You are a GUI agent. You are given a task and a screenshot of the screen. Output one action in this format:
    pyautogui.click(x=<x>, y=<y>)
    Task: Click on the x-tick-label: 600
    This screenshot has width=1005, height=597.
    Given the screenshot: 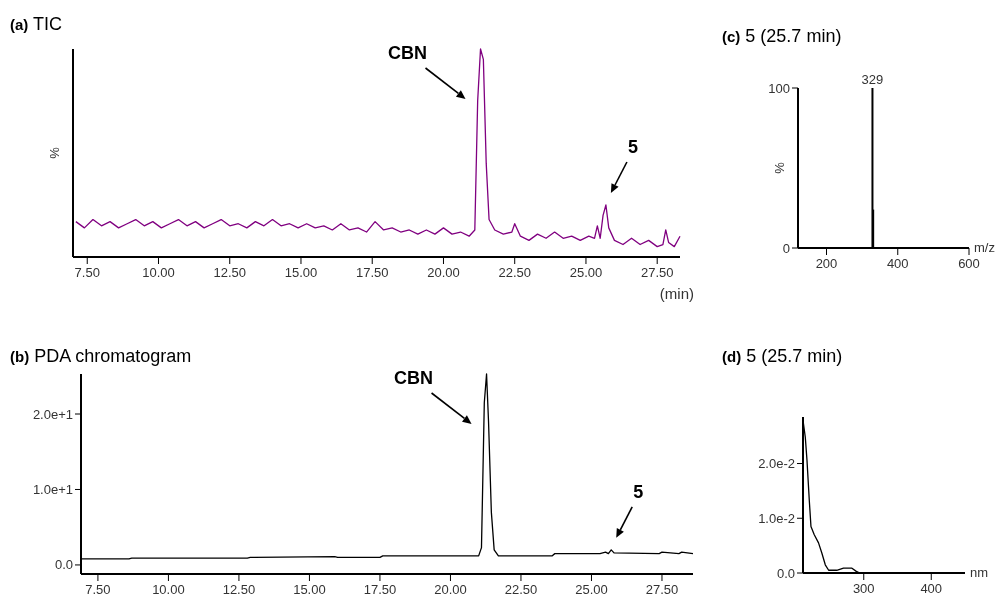 What is the action you would take?
    pyautogui.click(x=969, y=263)
    